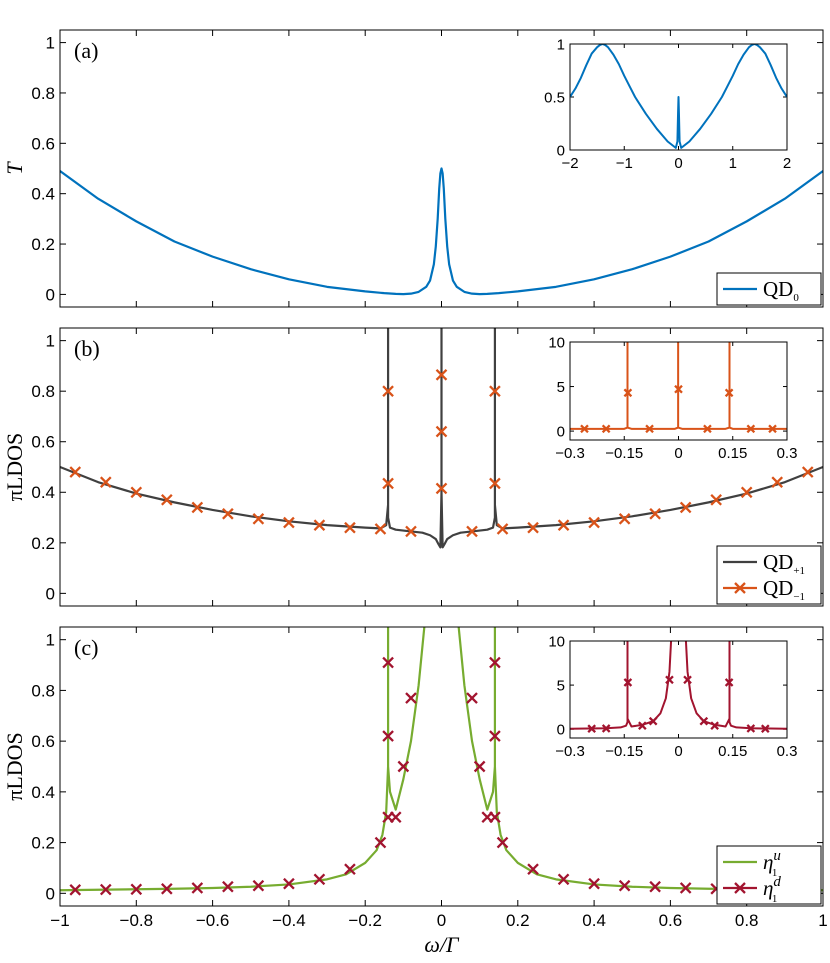  I want to click on inset-background, so click(678, 689).